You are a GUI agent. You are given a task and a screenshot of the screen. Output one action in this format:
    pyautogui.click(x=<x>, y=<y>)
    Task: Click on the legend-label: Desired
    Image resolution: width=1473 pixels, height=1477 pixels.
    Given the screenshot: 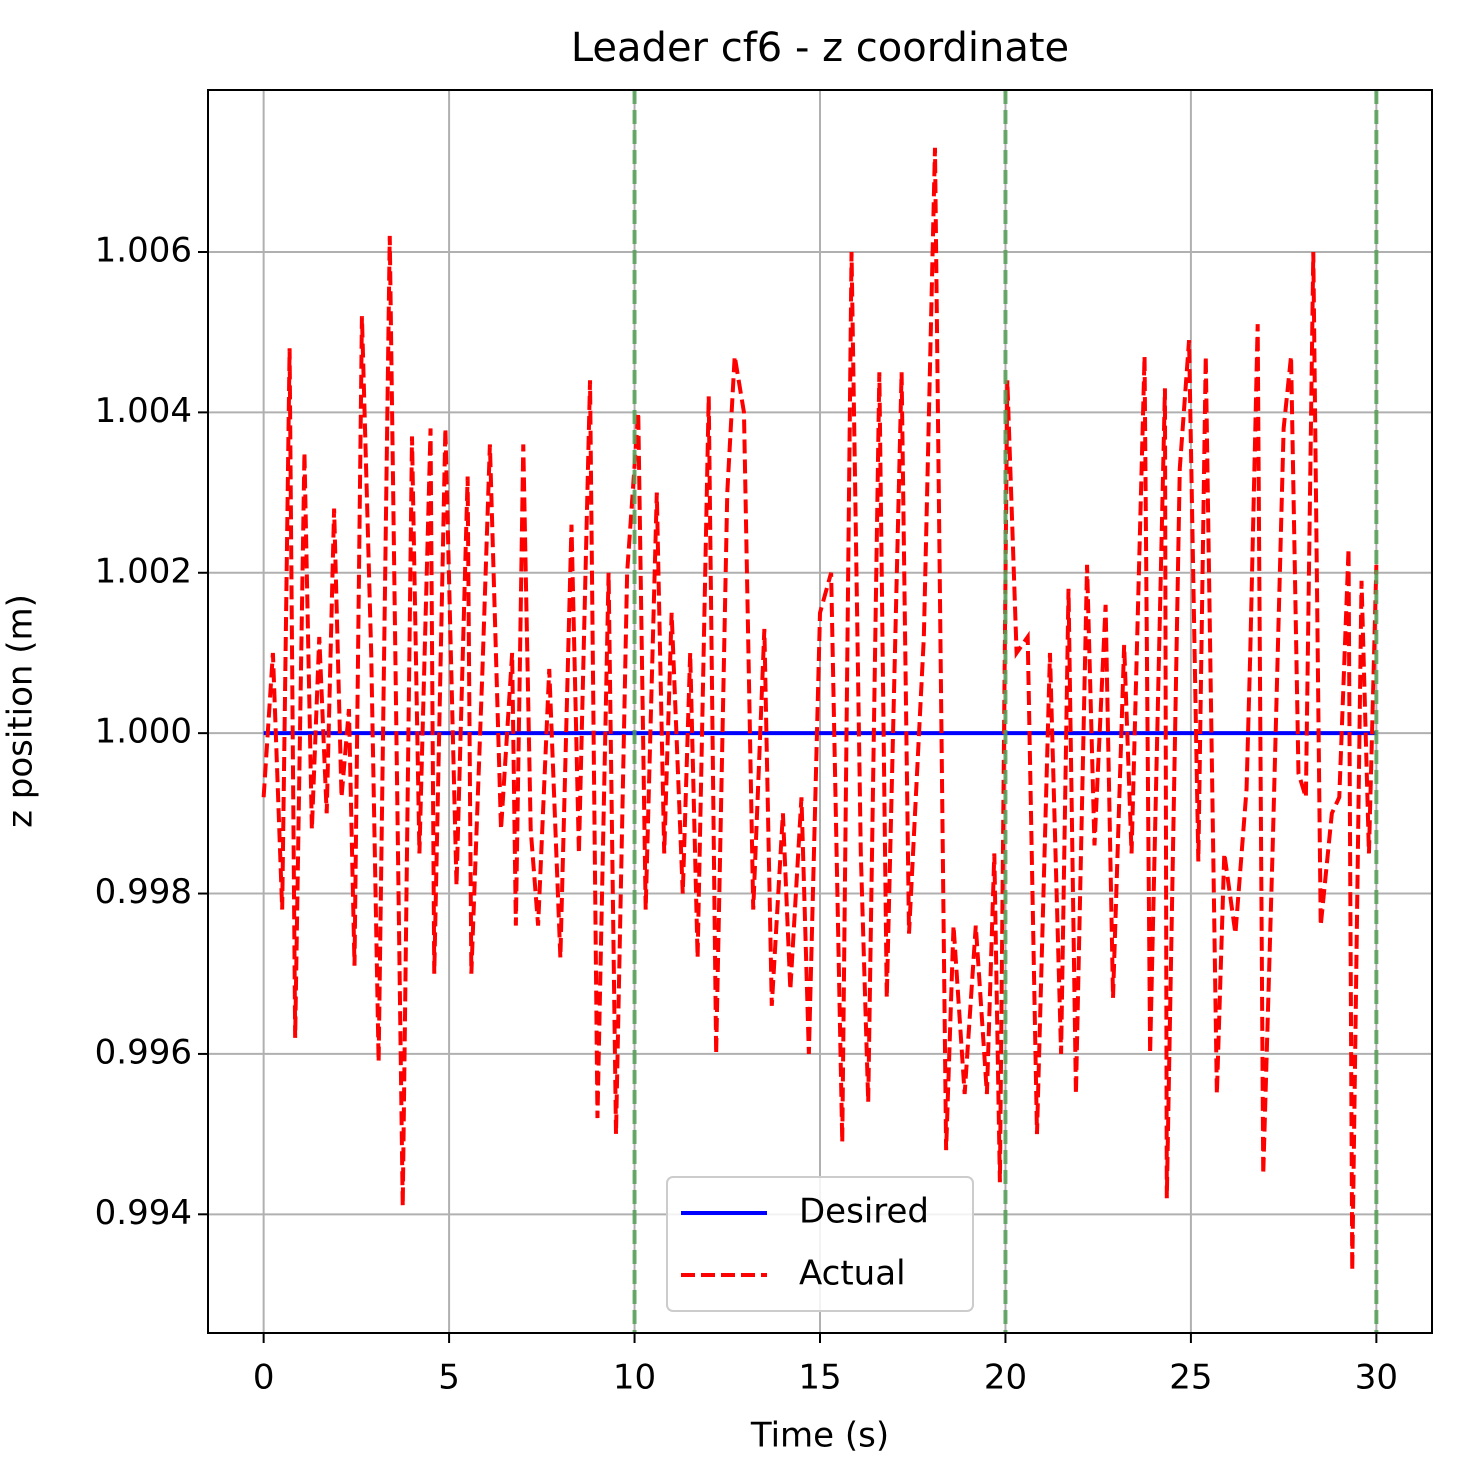 What is the action you would take?
    pyautogui.click(x=864, y=1212)
    